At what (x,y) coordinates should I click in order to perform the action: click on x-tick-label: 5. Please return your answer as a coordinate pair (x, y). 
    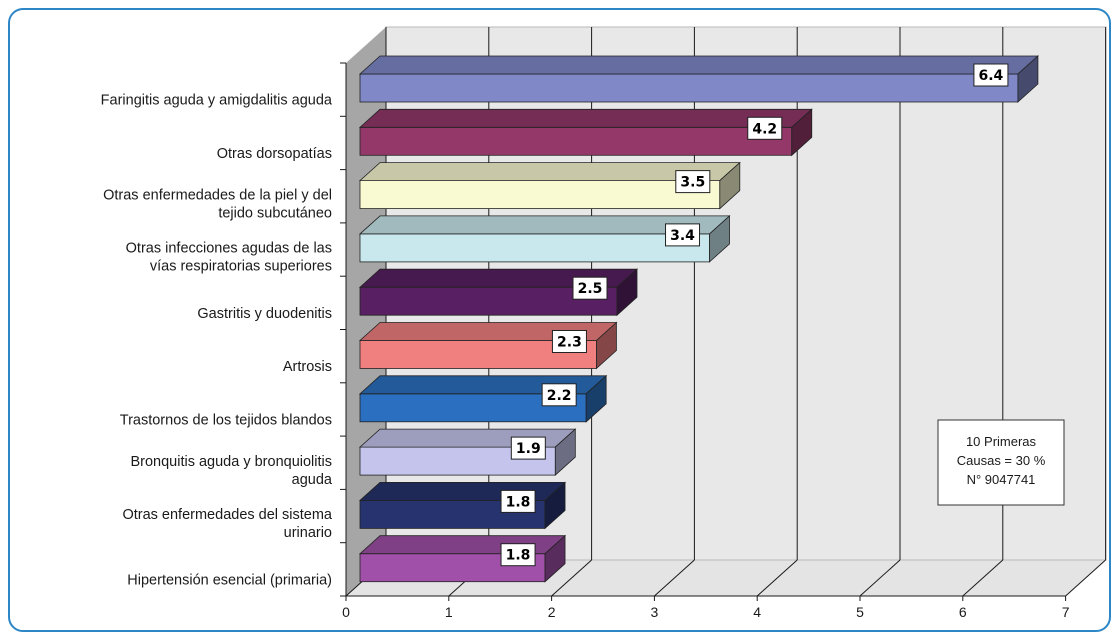
    Looking at the image, I should click on (860, 612).